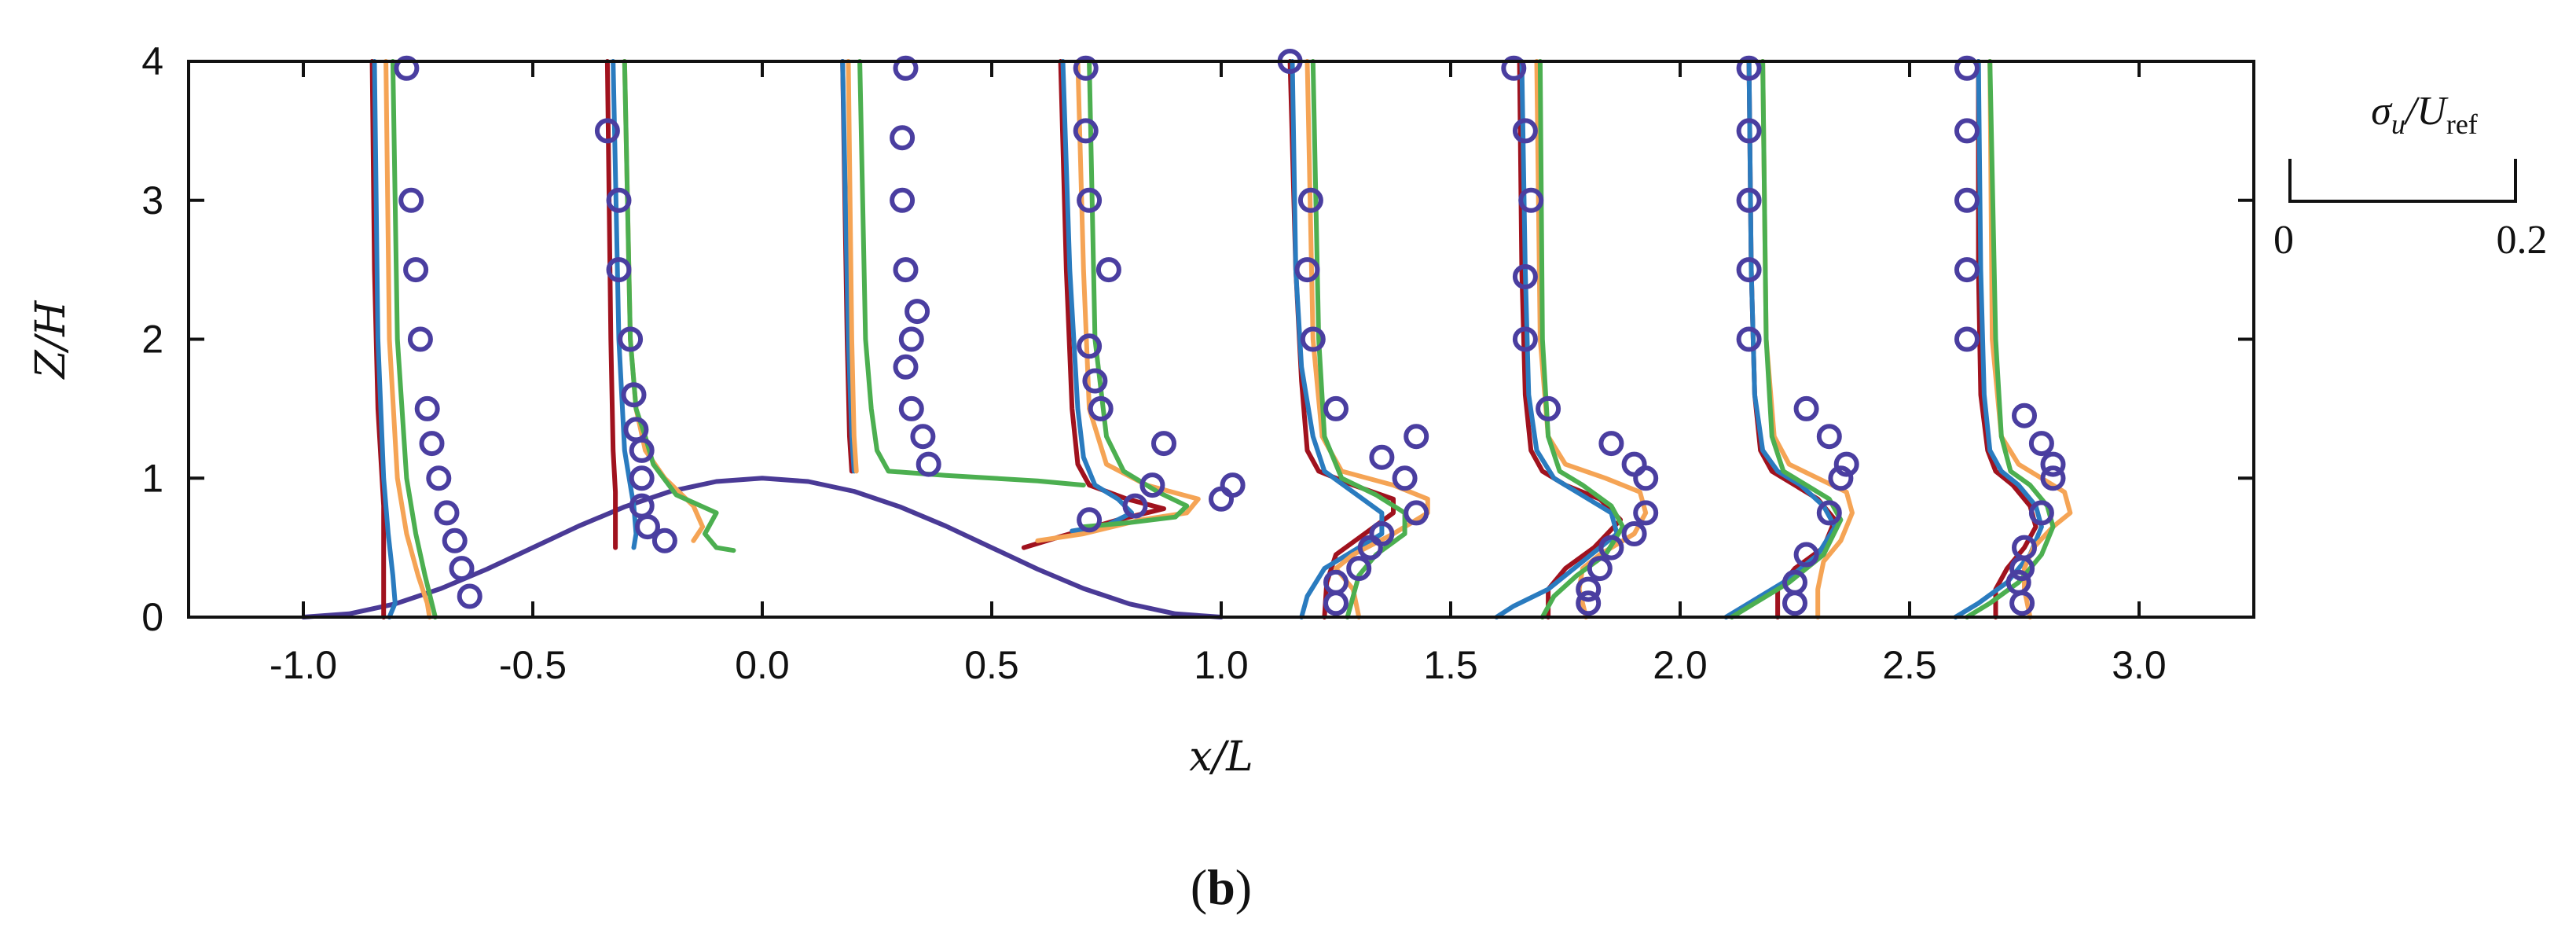 This screenshot has height=930, width=2576. I want to click on data-point-experiment--0.9-2, so click(455, 540).